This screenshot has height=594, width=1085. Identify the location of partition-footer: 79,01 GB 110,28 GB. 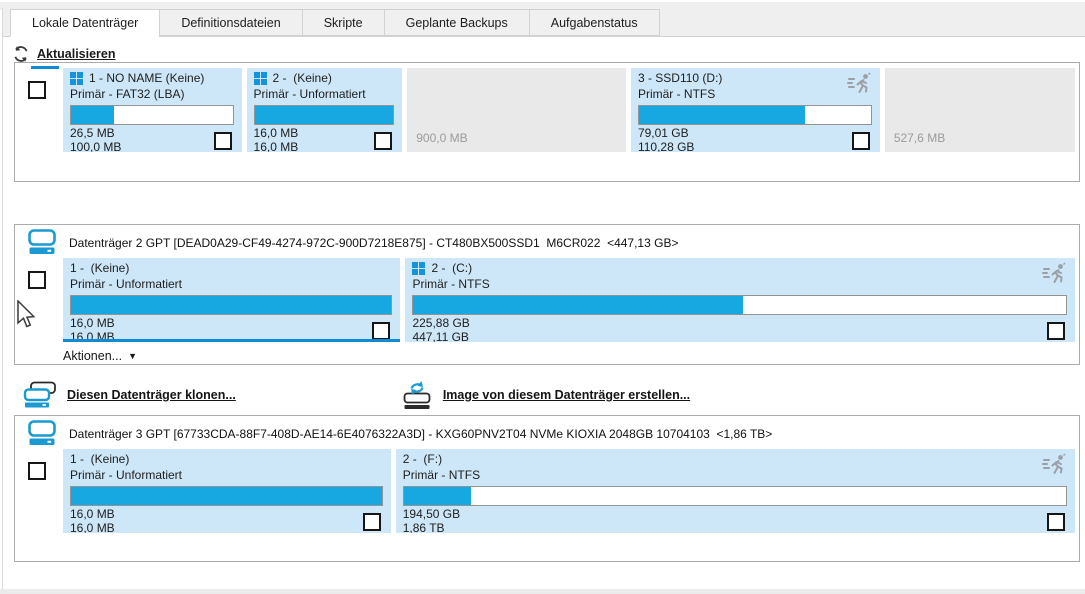
(754, 139).